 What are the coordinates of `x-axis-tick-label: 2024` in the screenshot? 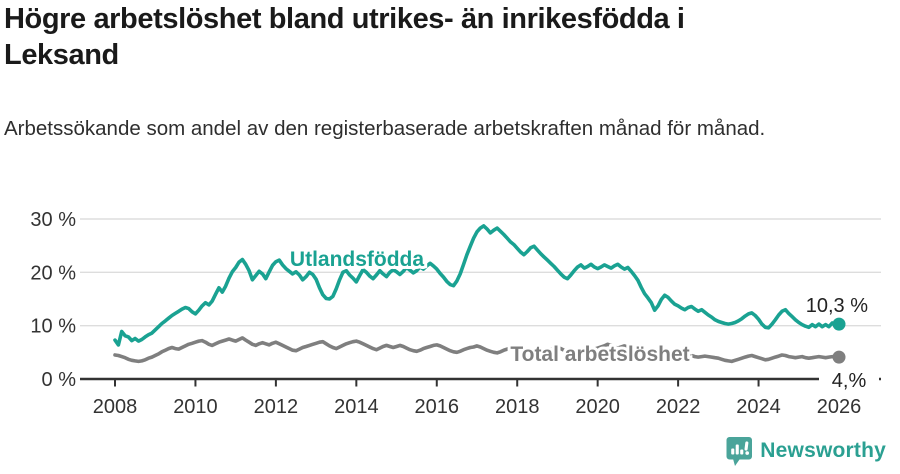 It's located at (758, 407).